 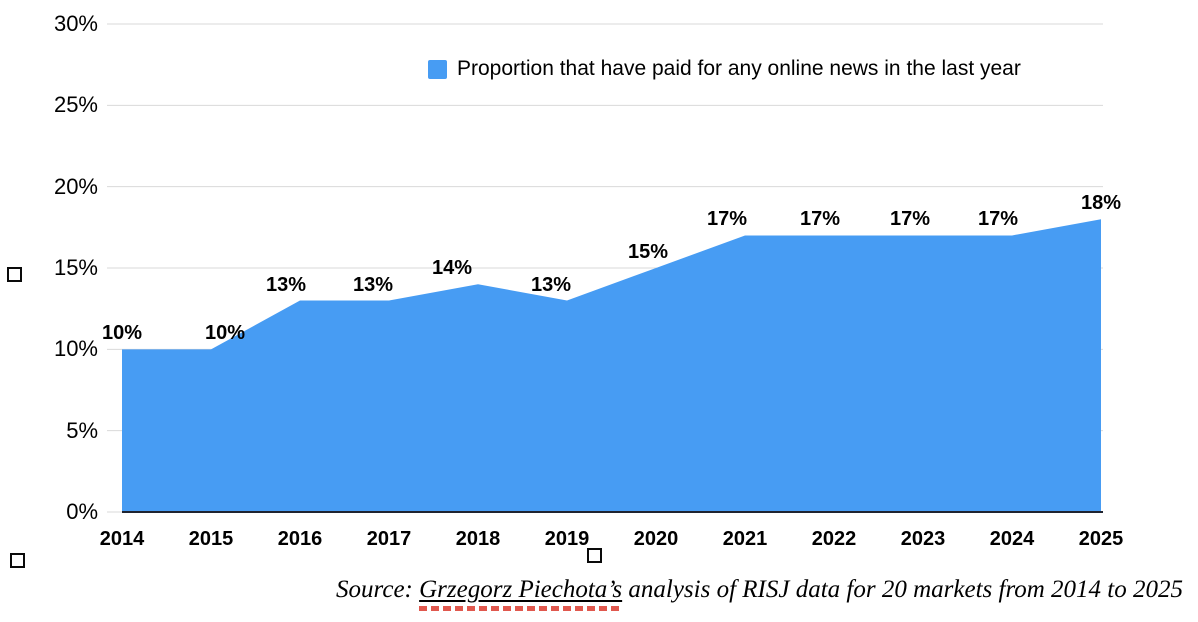 I want to click on data-point-label: 14%, so click(x=452, y=268).